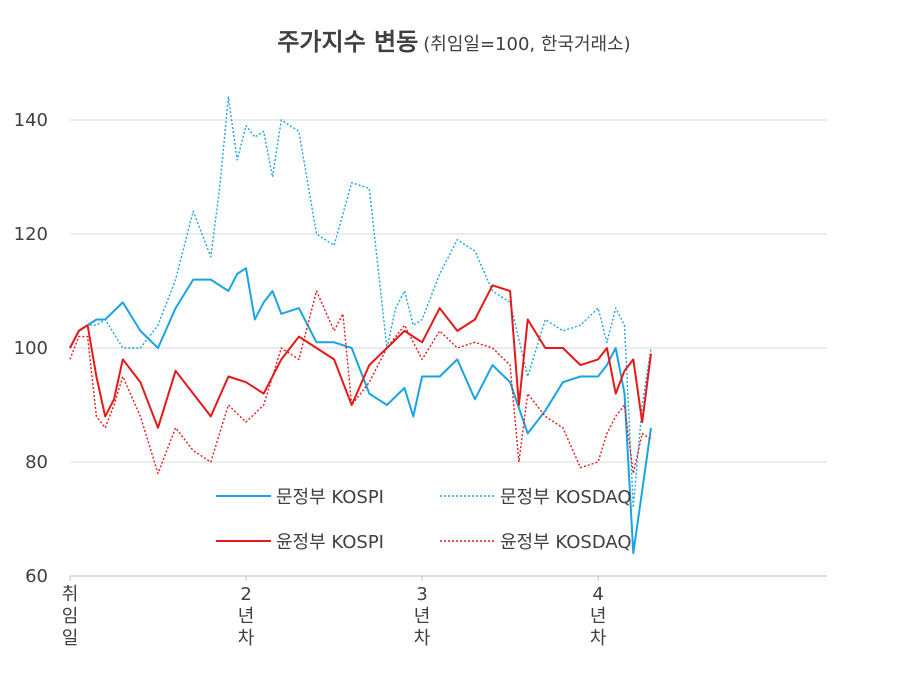 Image resolution: width=908 pixels, height=682 pixels. What do you see at coordinates (330, 542) in the screenshot?
I see `legend-label: 윤정부 KOSPI` at bounding box center [330, 542].